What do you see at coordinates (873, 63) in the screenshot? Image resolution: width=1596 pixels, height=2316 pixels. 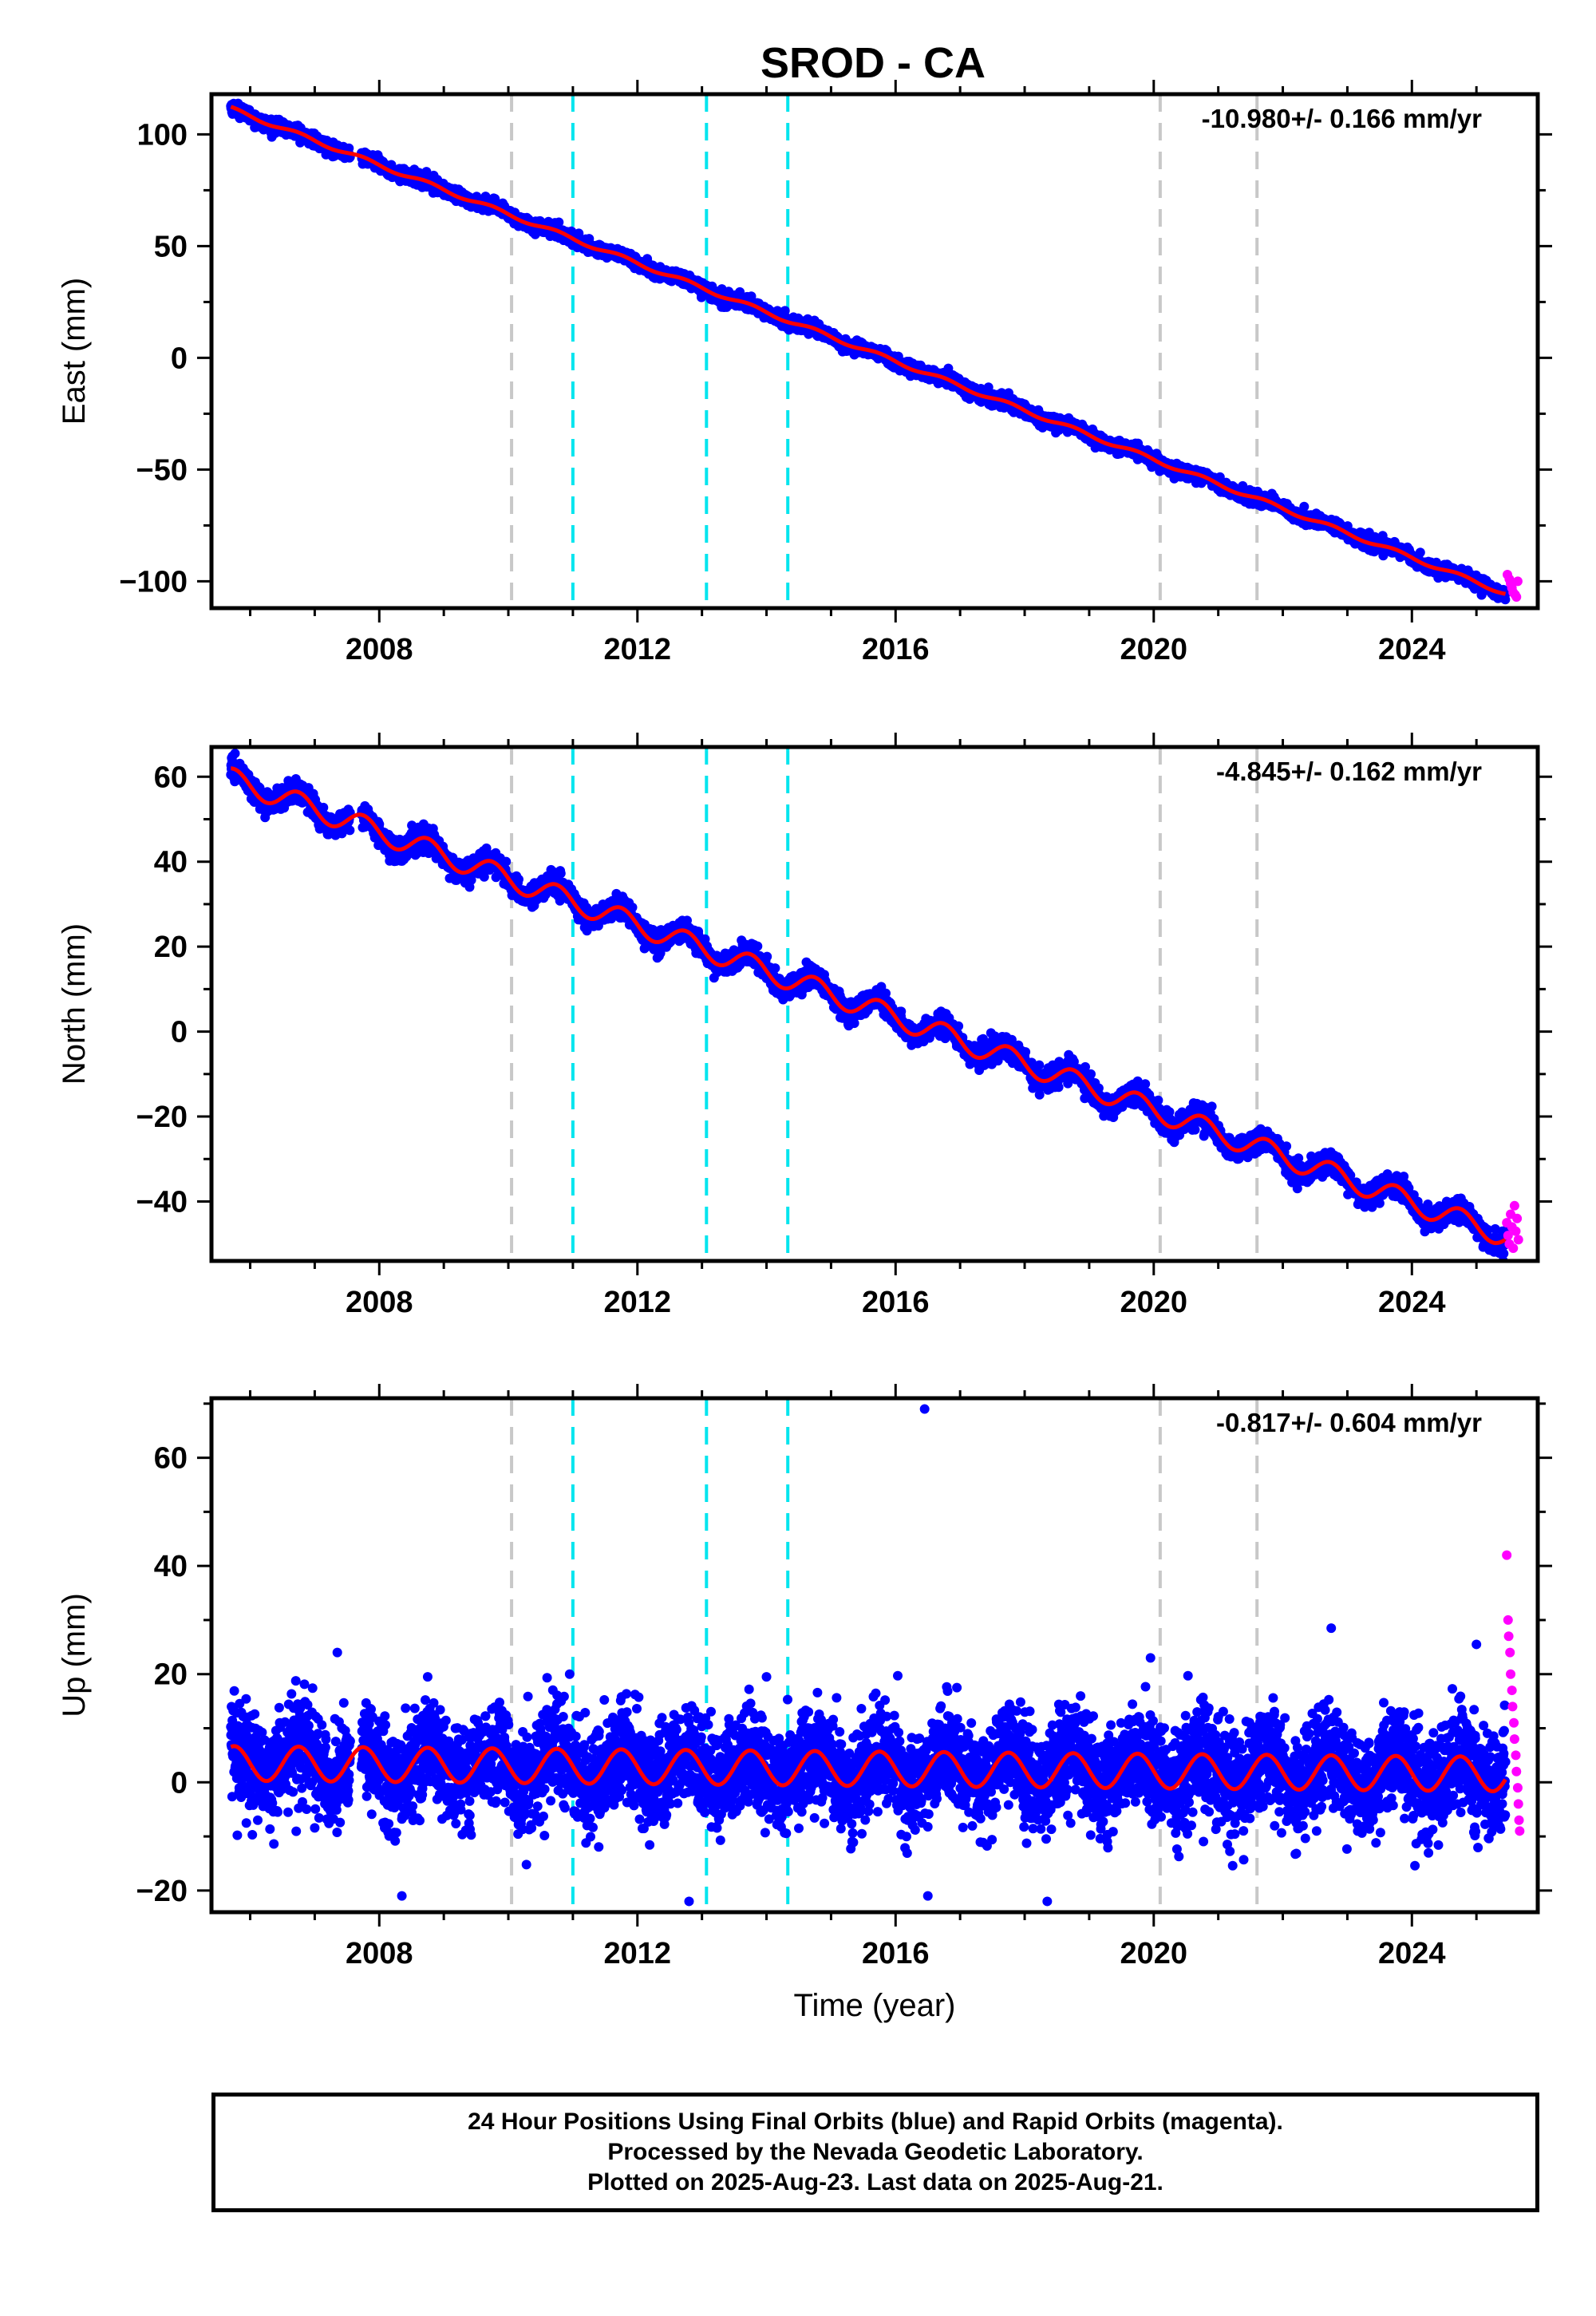 I see `figure-title: SROD - CA` at bounding box center [873, 63].